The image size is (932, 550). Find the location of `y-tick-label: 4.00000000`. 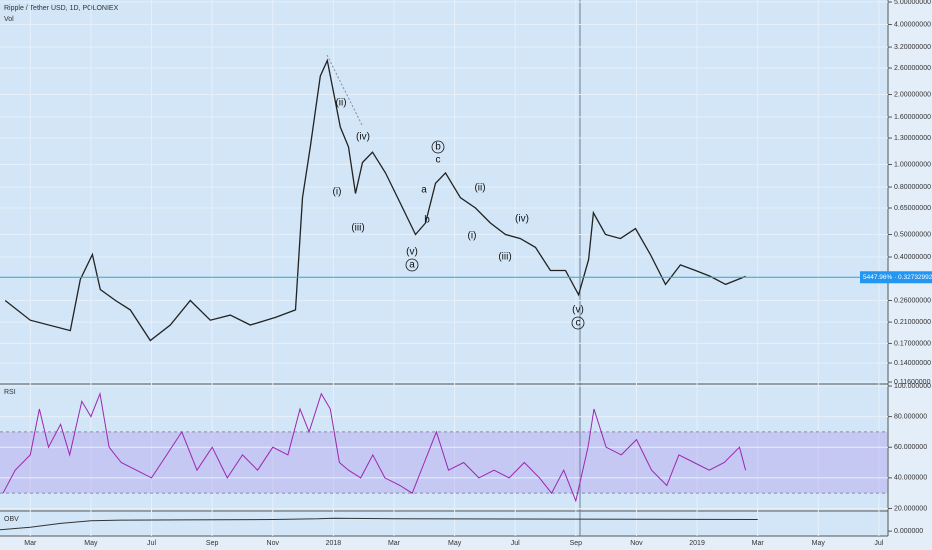

y-tick-label: 4.00000000 is located at coordinates (912, 24).